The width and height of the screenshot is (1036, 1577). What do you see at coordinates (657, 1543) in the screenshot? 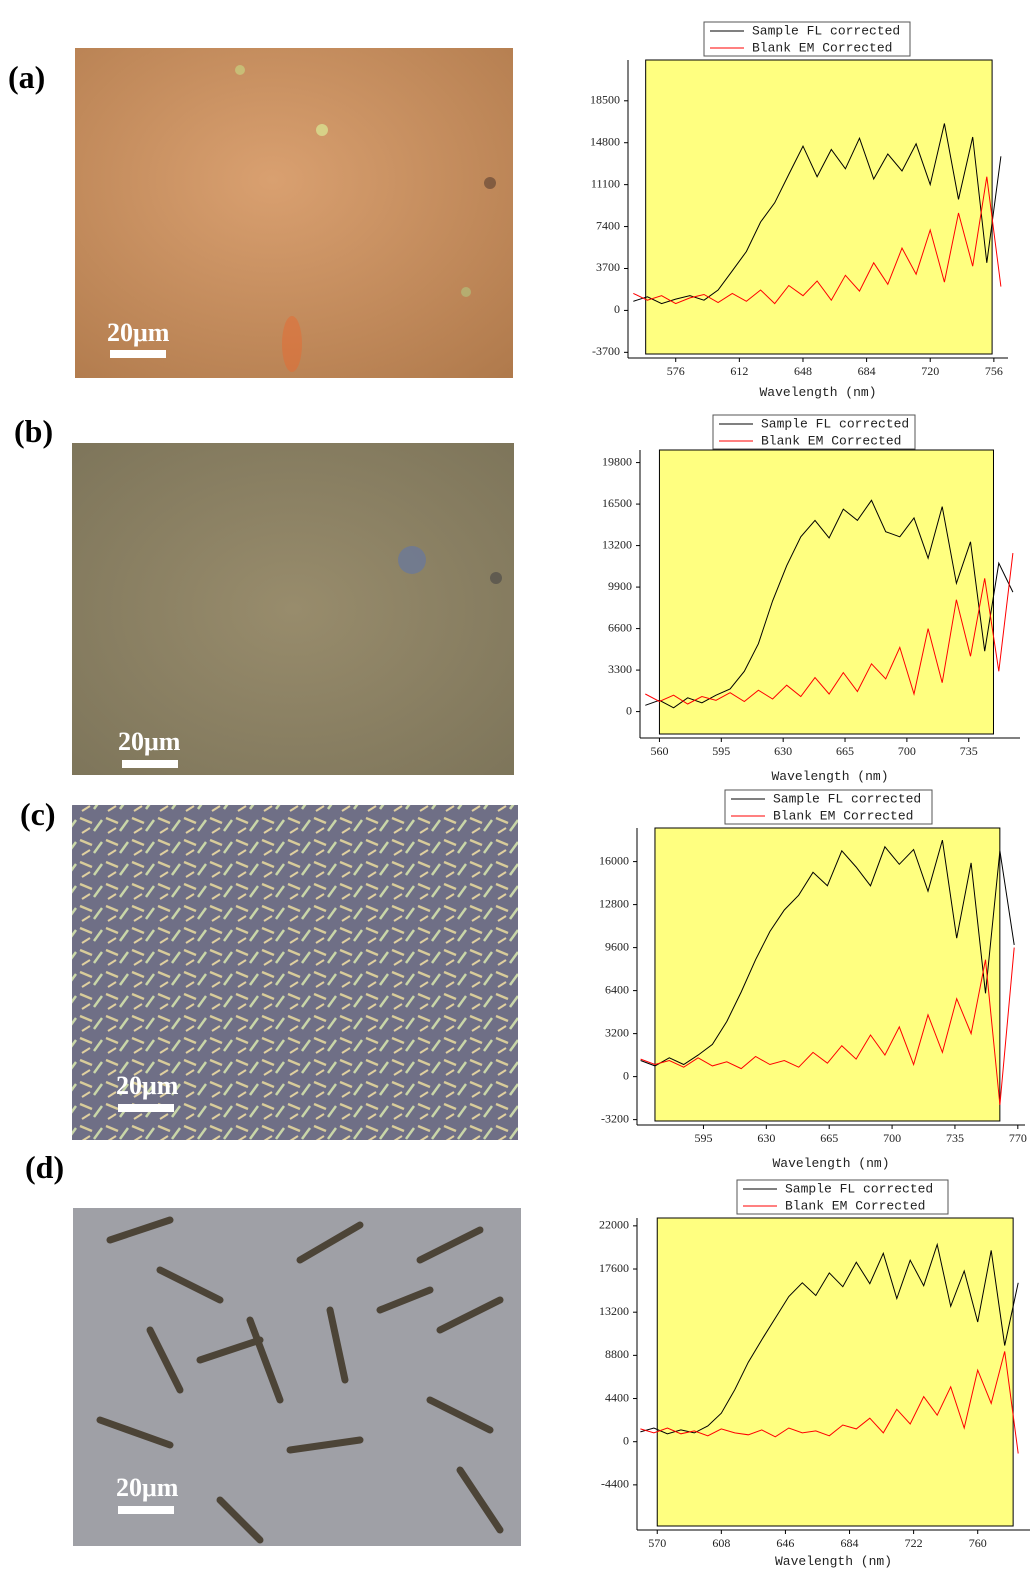
I see `x-tick-label: 570` at bounding box center [657, 1543].